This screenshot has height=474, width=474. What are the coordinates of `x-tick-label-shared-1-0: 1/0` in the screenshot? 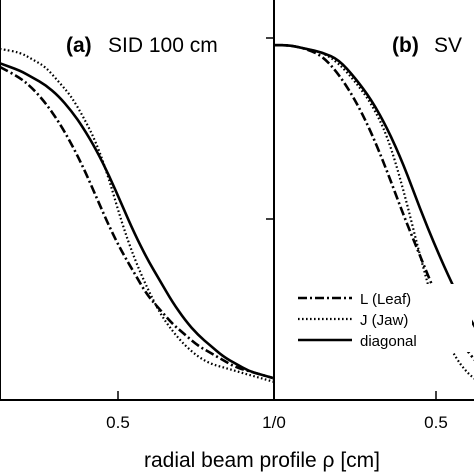 It's located at (274, 422).